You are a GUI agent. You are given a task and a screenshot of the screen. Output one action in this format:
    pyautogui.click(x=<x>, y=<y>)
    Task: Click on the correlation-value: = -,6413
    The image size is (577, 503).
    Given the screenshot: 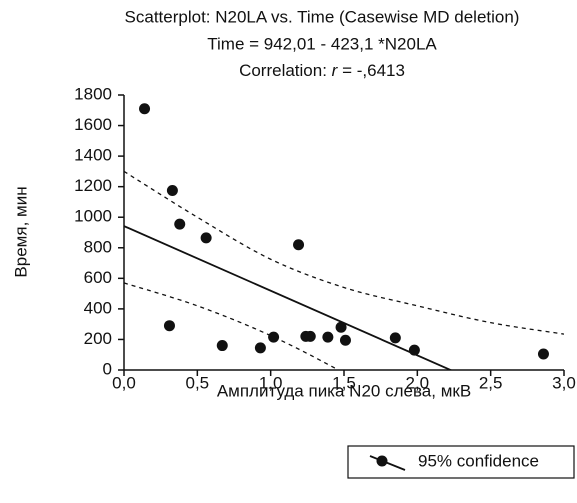 What is the action you would take?
    pyautogui.click(x=373, y=70)
    